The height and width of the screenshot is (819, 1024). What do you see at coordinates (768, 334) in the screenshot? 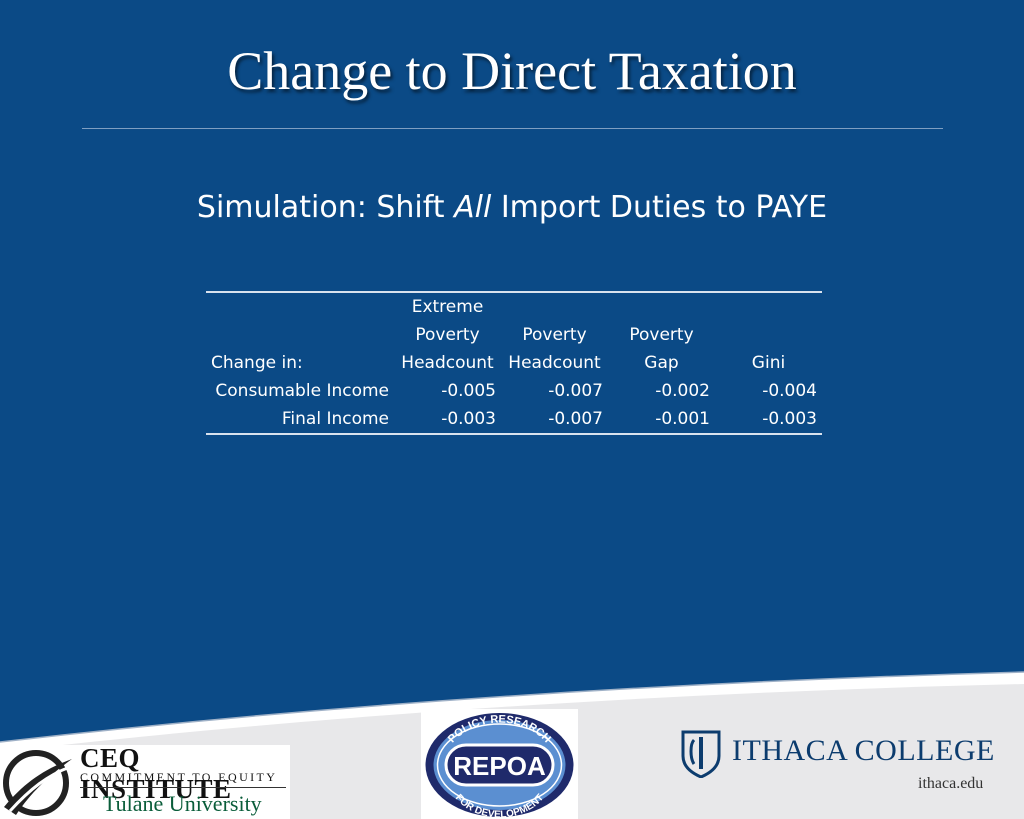
I see `col-gini: Gini` at bounding box center [768, 334].